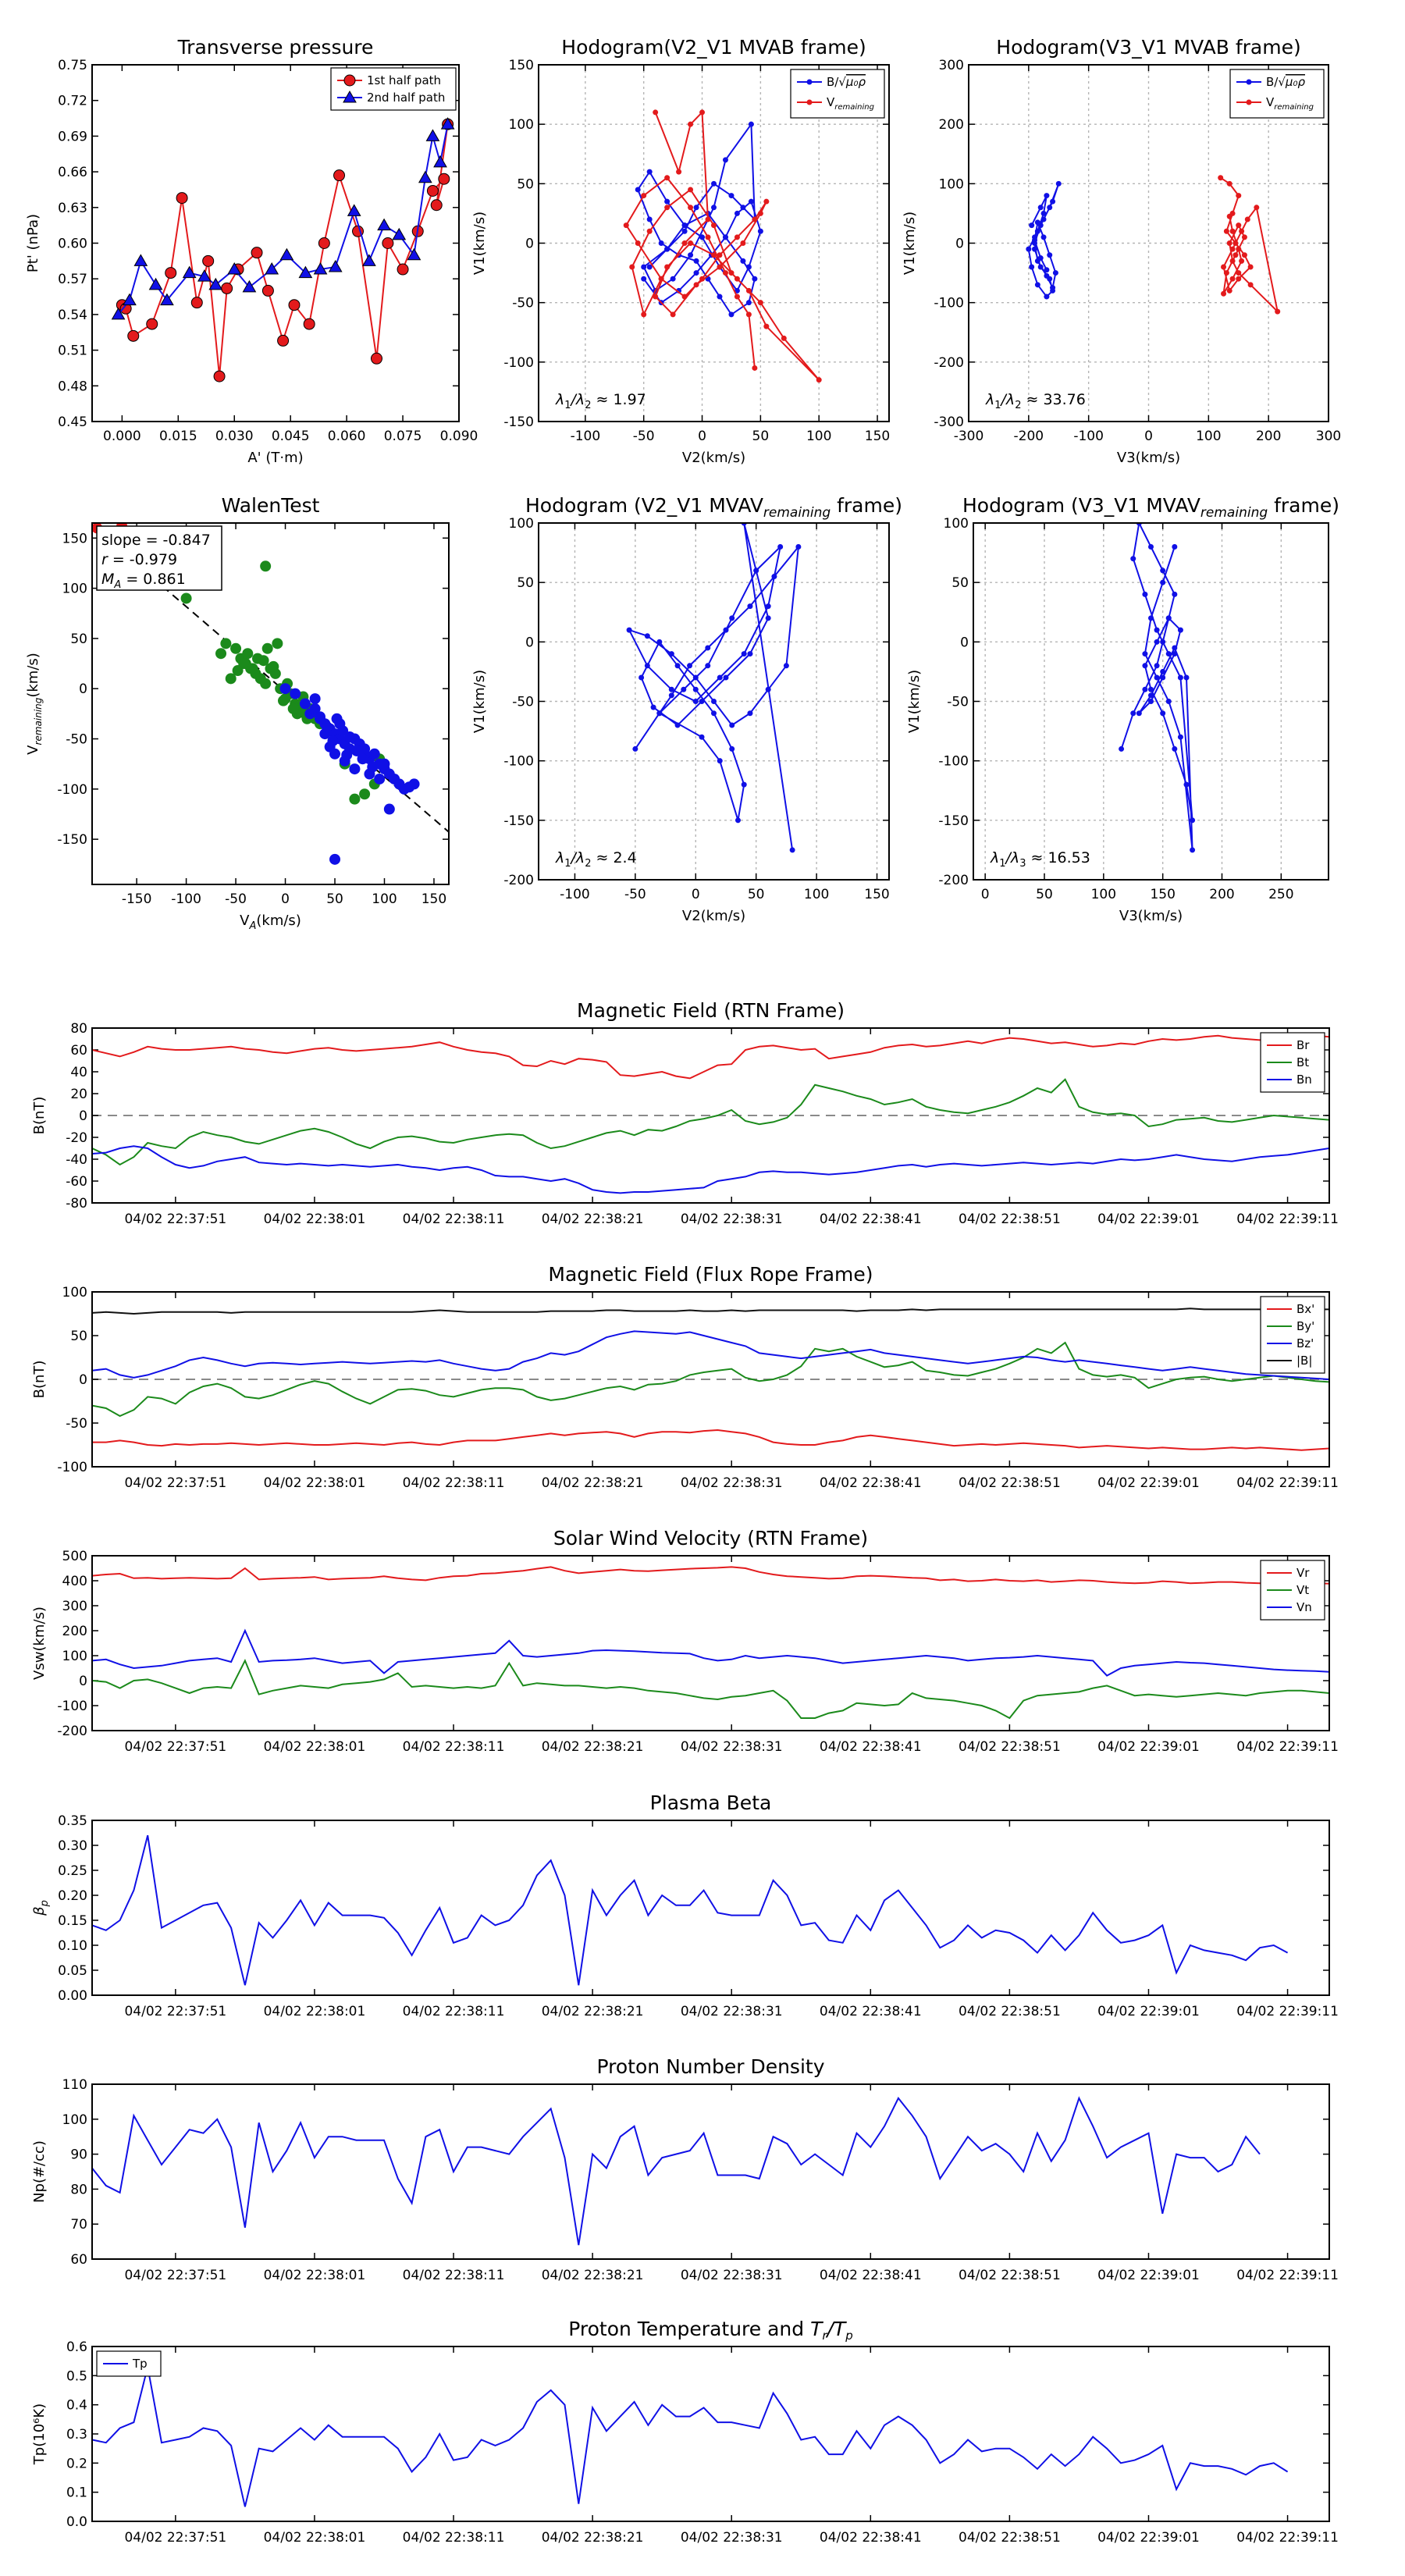  I want to click on x-tick-label: 04/02 22:38:21, so click(593, 2011).